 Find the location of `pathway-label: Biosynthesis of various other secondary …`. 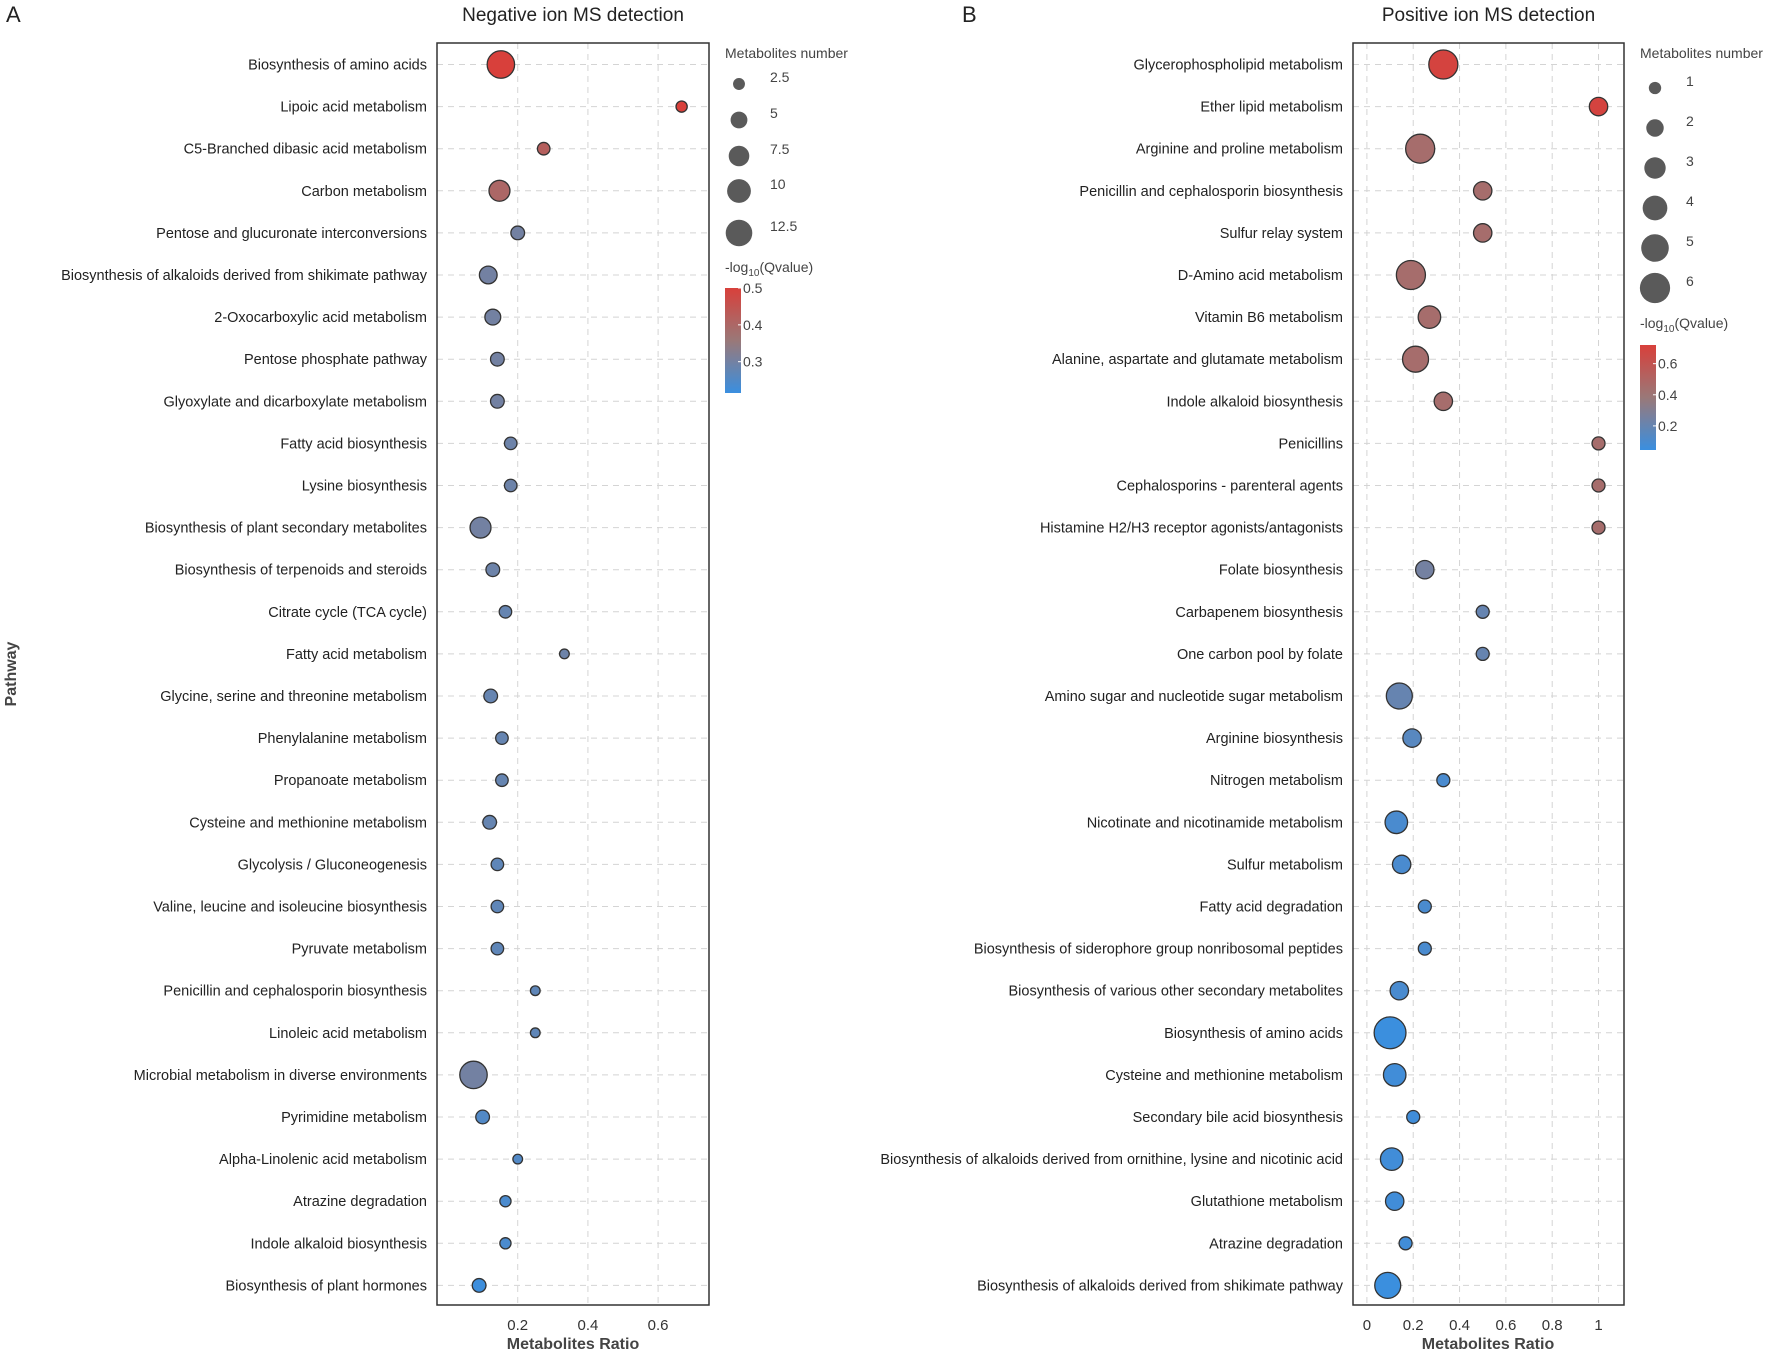

pathway-label: Biosynthesis of various other secondary … is located at coordinates (1176, 992).